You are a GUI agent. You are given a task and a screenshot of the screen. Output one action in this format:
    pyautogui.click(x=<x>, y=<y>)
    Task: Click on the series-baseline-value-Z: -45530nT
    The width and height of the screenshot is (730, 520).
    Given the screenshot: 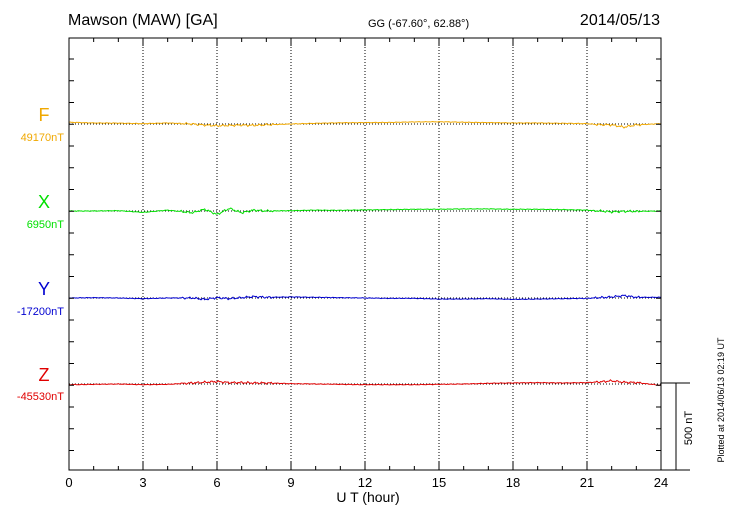 What is the action you would take?
    pyautogui.click(x=40, y=397)
    